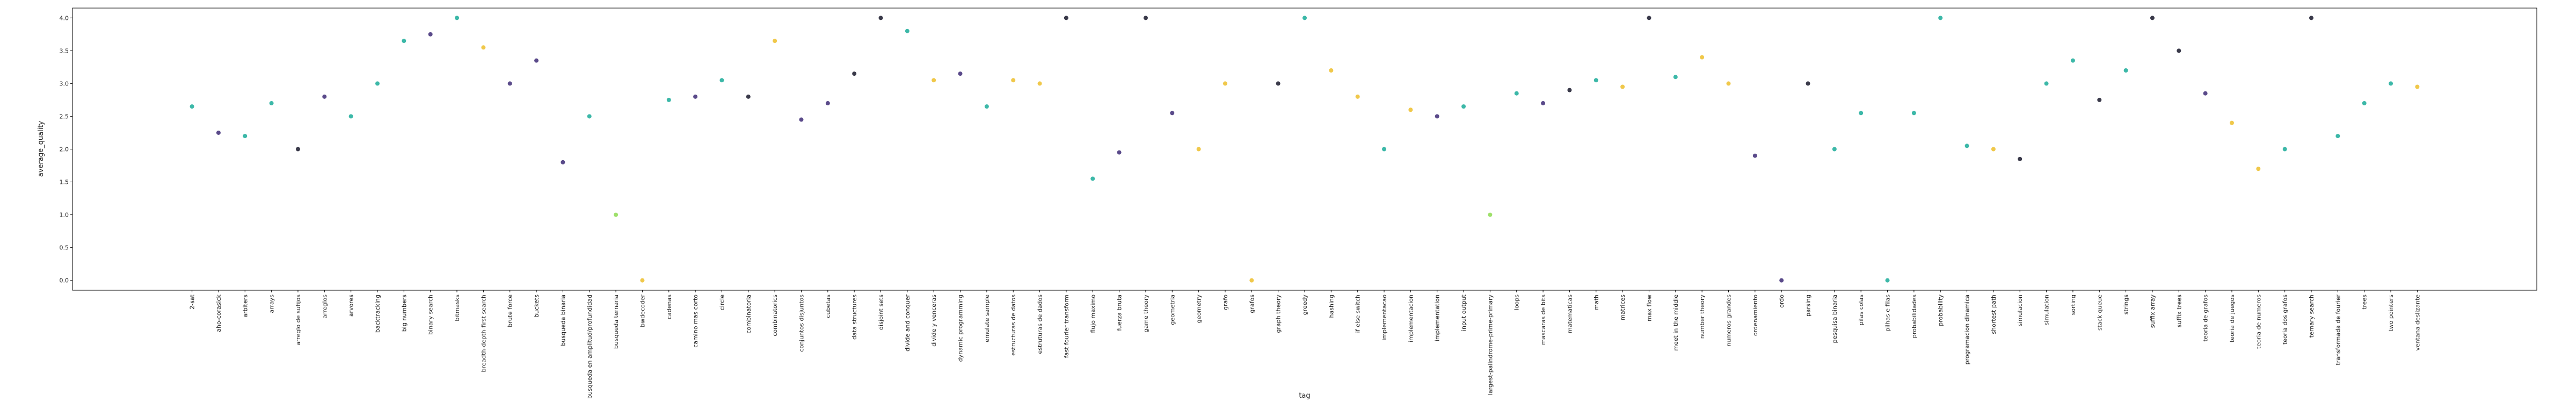 The height and width of the screenshot is (409, 2576). Describe the element at coordinates (536, 306) in the screenshot. I see `x-tick-label: buckets` at that location.